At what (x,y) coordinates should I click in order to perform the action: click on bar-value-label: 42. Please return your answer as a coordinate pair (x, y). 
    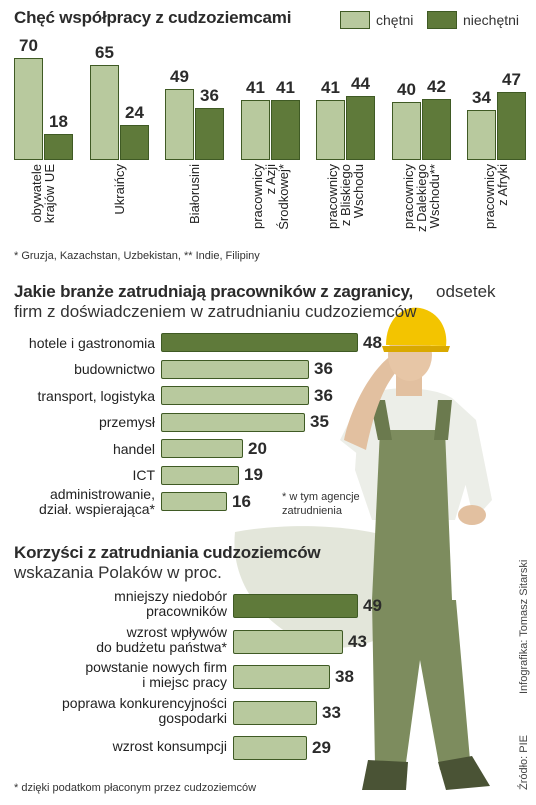
    Looking at the image, I should click on (436, 86).